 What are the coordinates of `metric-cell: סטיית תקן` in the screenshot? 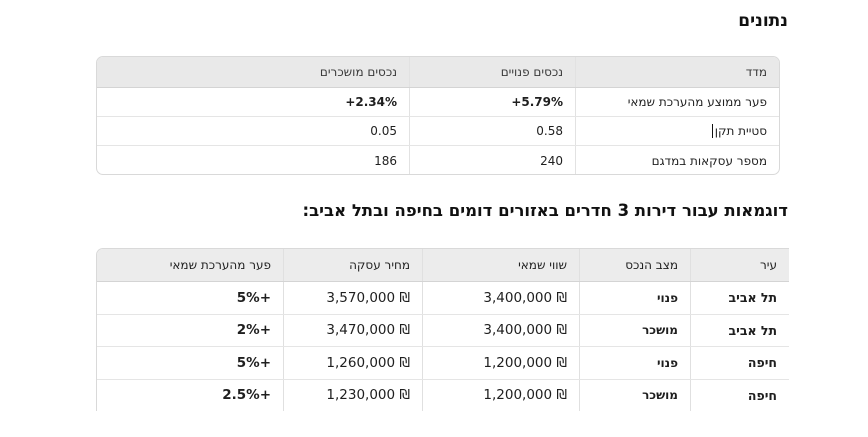 It's located at (677, 131).